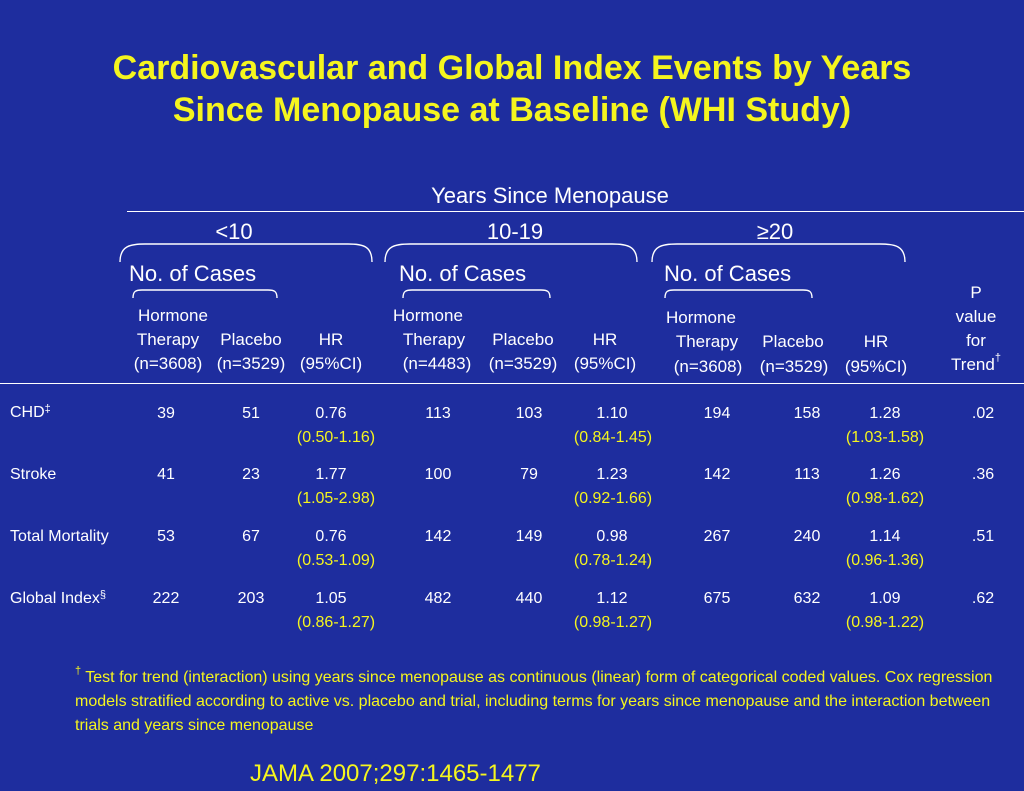 The height and width of the screenshot is (791, 1024). I want to click on placebo-n-lt10: (n=3529), so click(251, 363).